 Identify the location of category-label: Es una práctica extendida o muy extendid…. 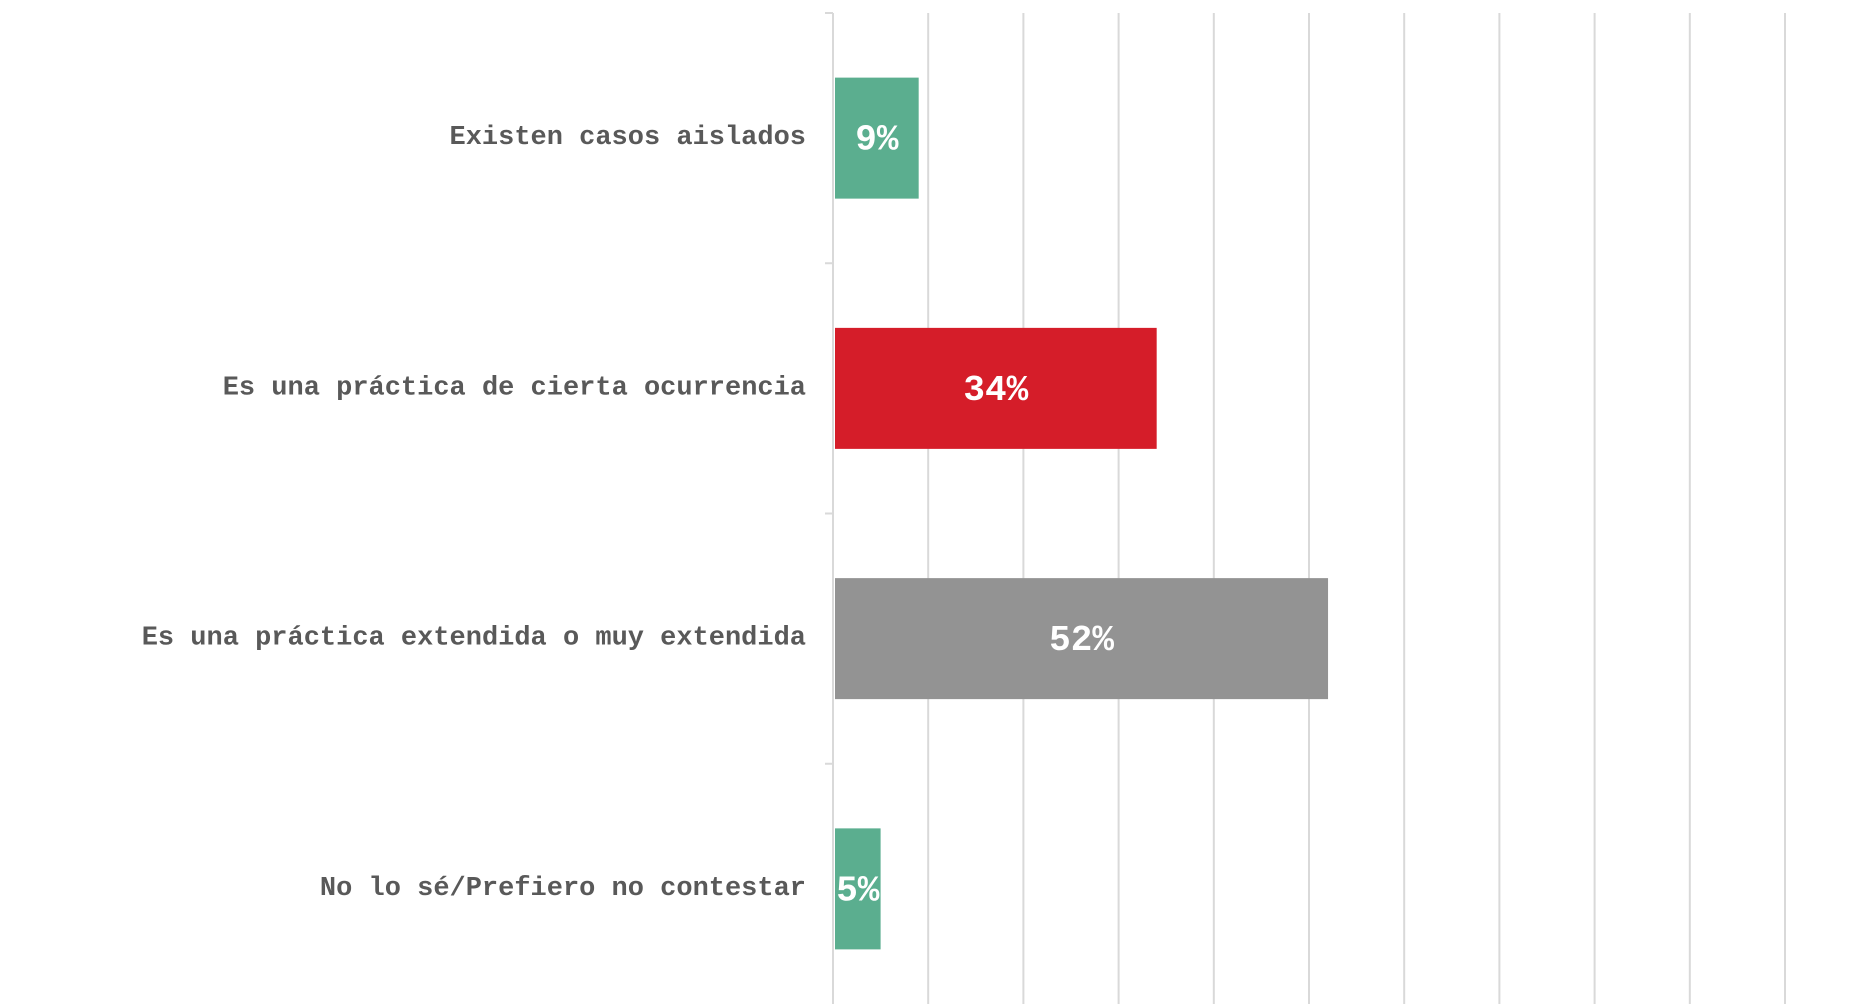
(474, 639).